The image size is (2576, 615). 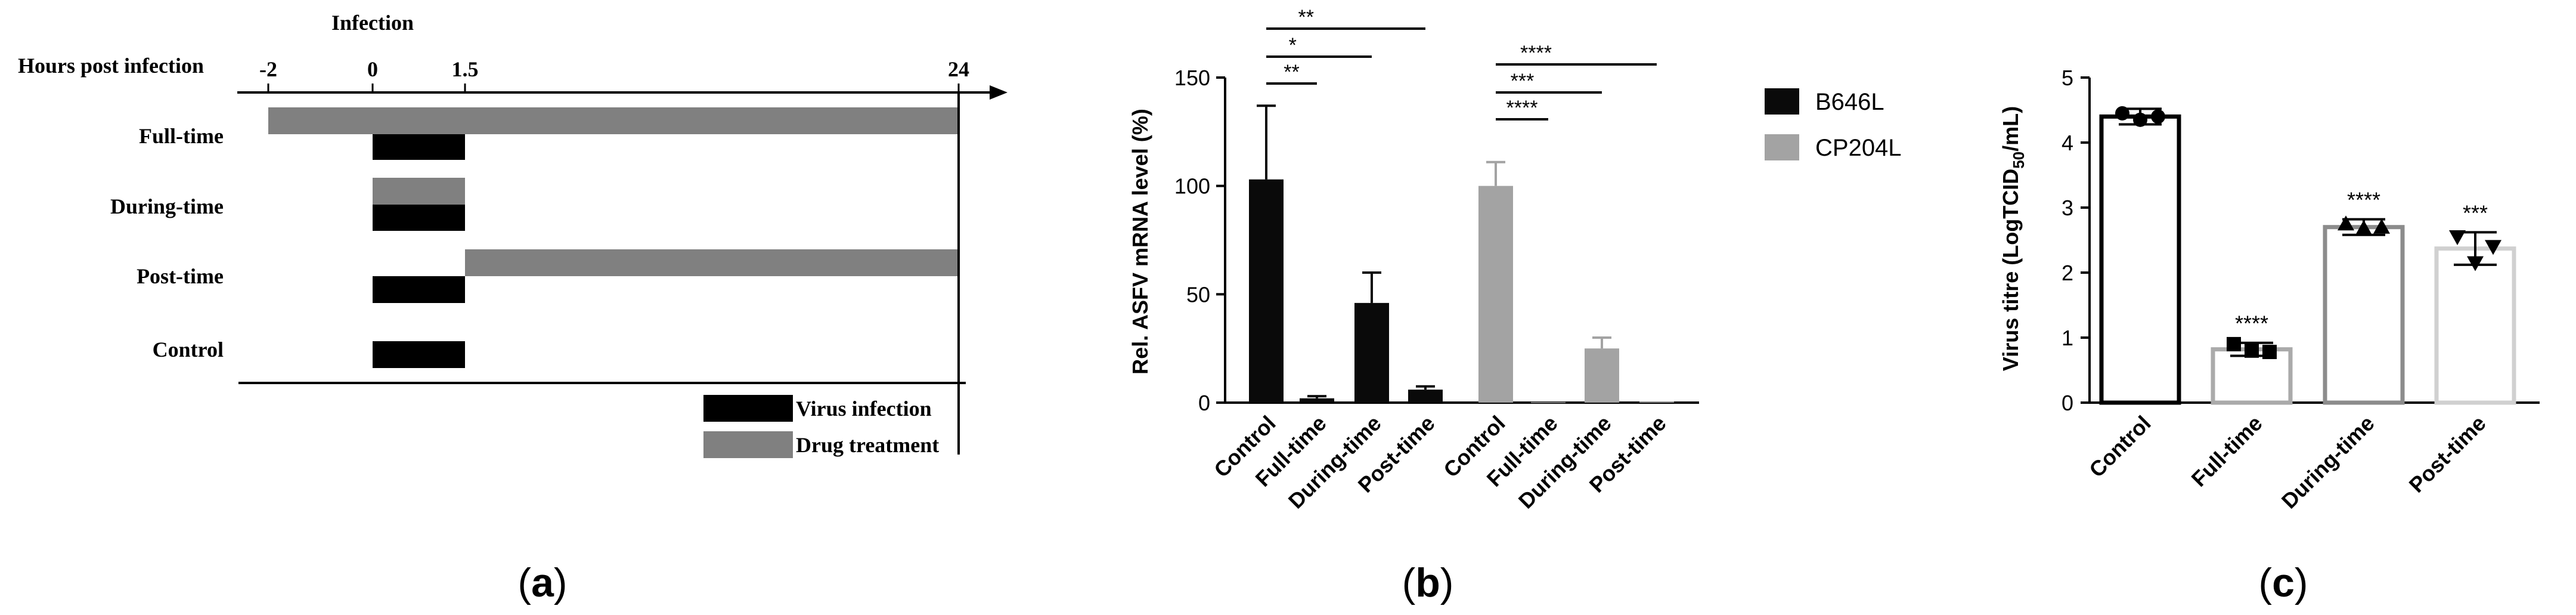 What do you see at coordinates (1656, 402) in the screenshot?
I see `panel-b-bar-CP204L-Post-time` at bounding box center [1656, 402].